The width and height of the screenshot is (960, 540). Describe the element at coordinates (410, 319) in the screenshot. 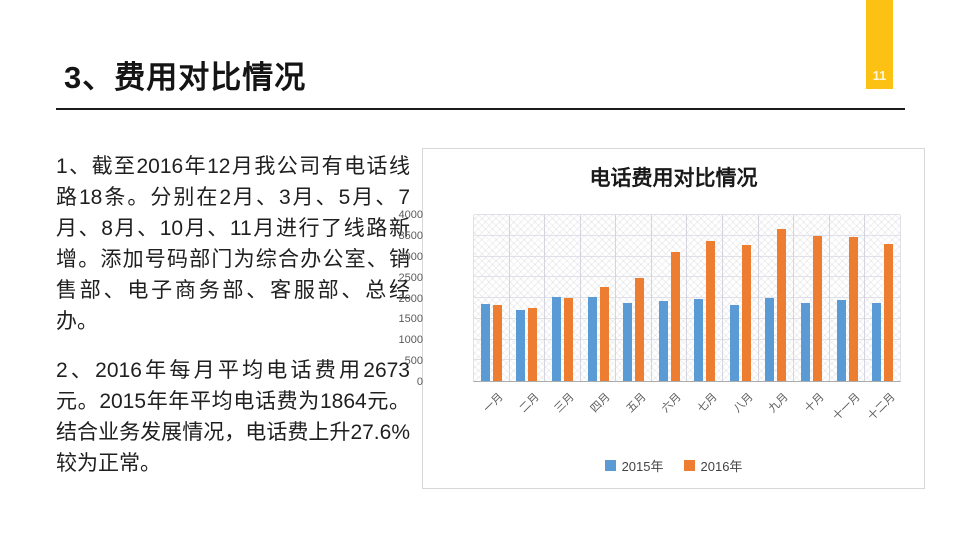

I see `y-tick-label: 1500` at that location.